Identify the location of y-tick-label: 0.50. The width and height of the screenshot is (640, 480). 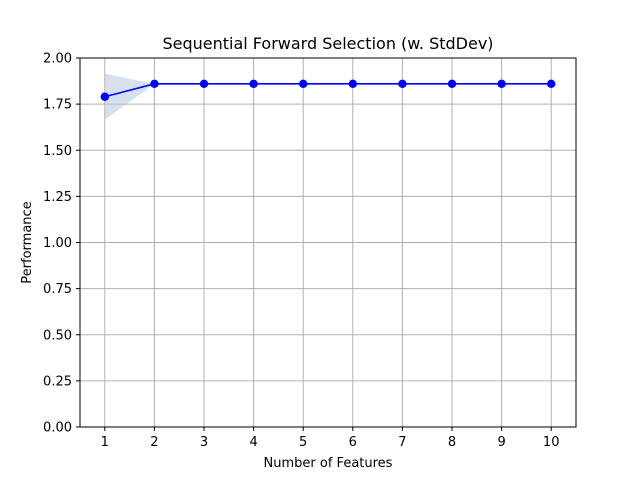
(57, 335).